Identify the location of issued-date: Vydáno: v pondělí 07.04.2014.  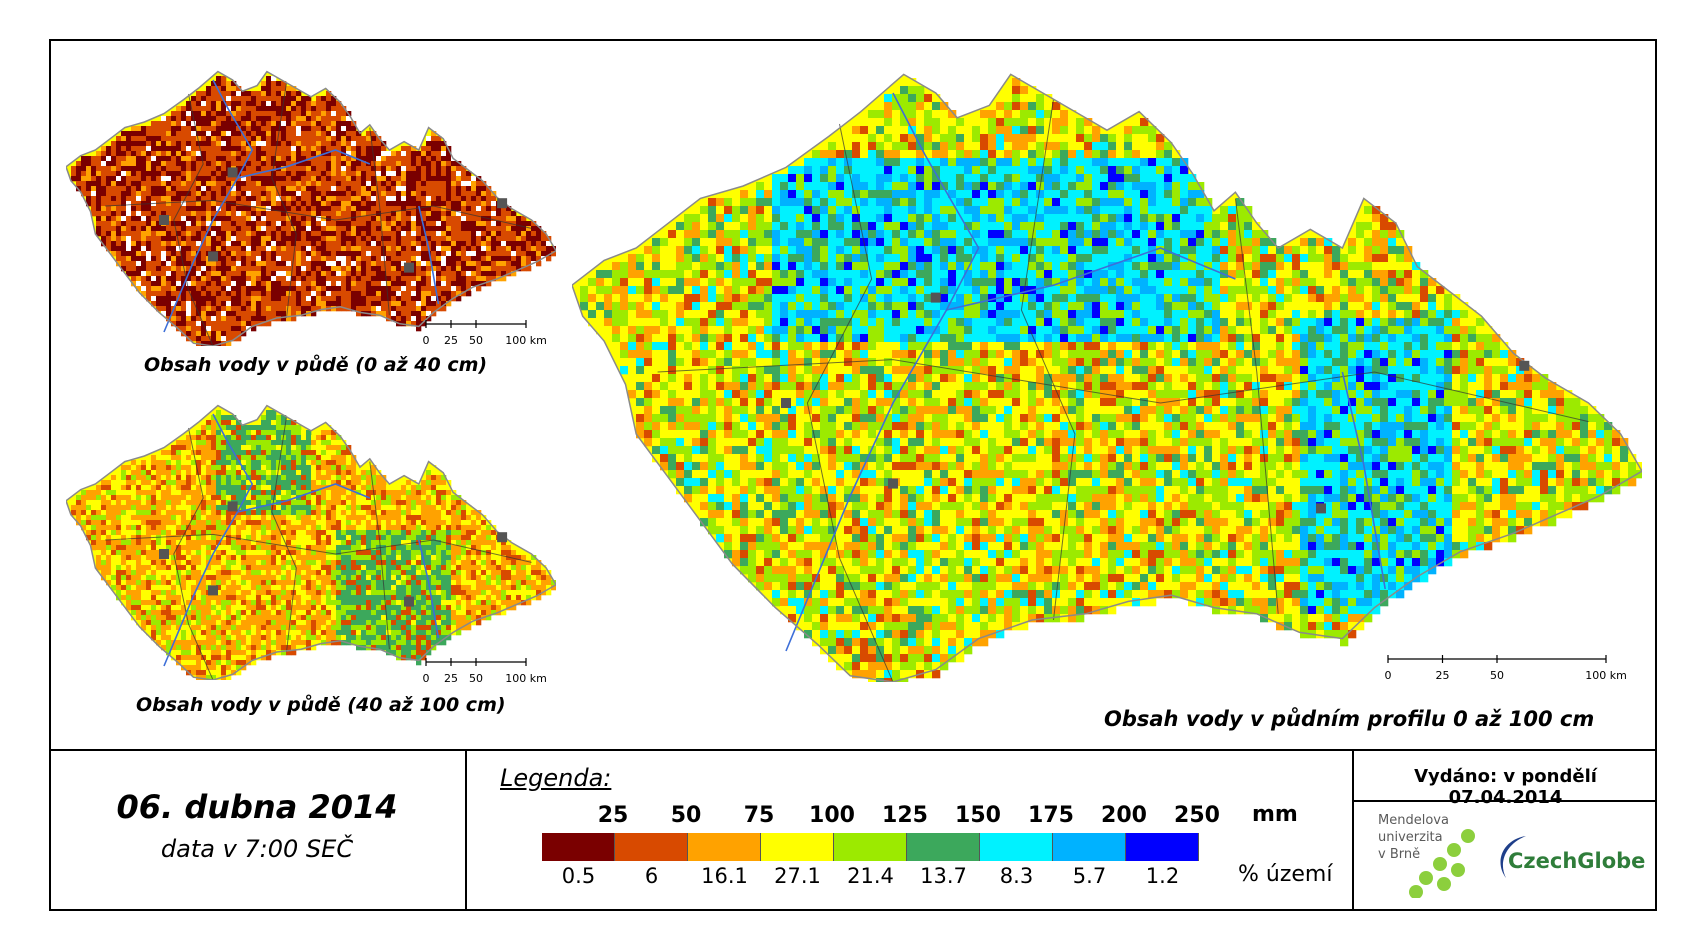
(1505, 787).